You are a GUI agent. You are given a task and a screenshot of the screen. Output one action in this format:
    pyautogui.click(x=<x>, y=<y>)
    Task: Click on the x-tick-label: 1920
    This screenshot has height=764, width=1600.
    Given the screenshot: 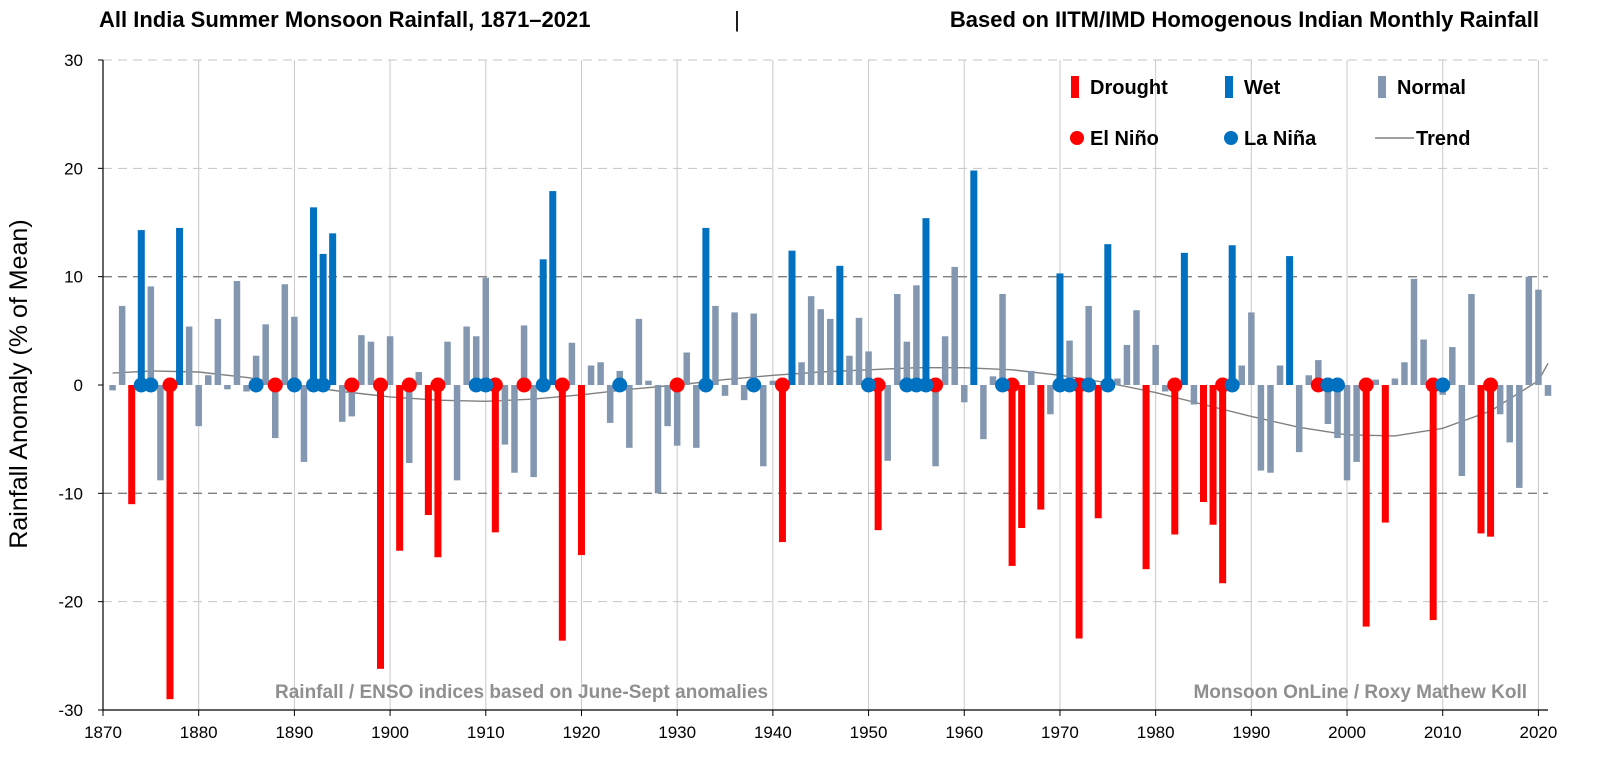 What is the action you would take?
    pyautogui.click(x=582, y=732)
    